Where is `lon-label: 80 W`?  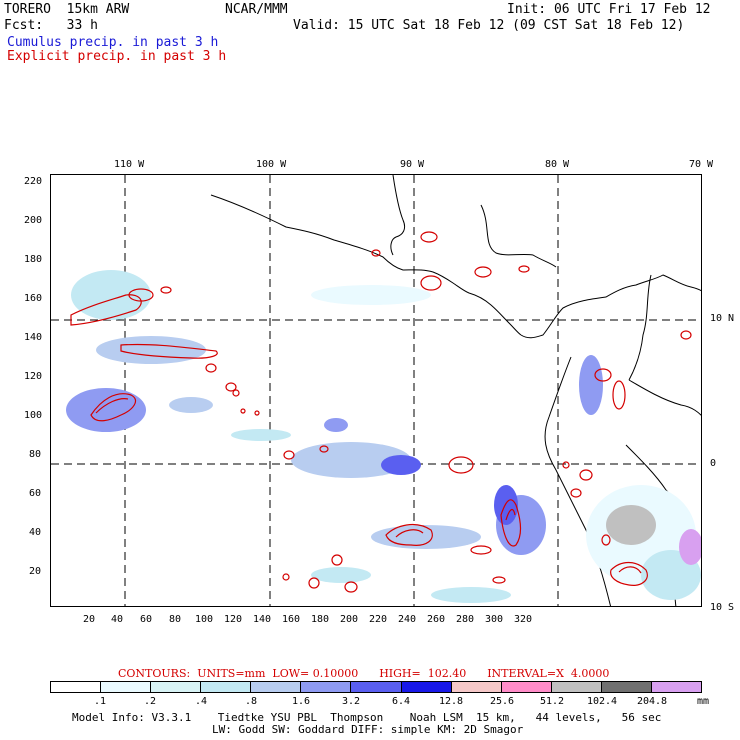
lon-label: 80 W is located at coordinates (557, 164).